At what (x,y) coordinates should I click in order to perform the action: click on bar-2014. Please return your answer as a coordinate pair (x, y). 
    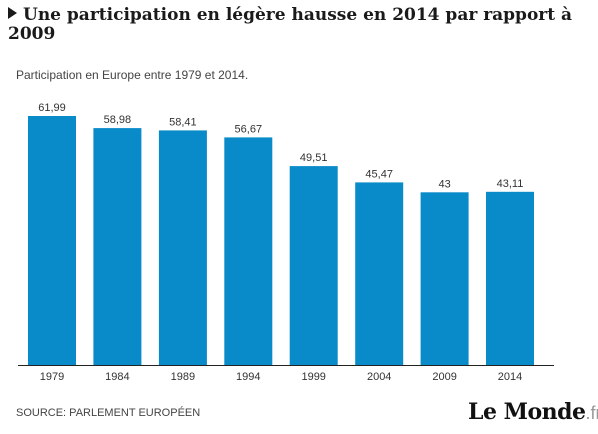
    Looking at the image, I should click on (510, 278).